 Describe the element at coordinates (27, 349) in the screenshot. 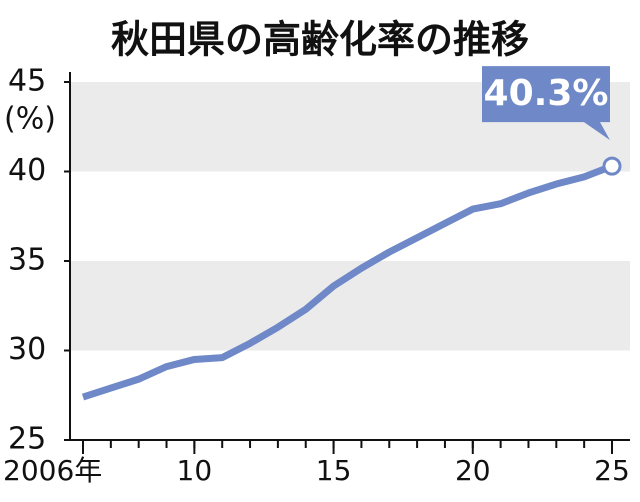

I see `y-tick-label: 30` at that location.